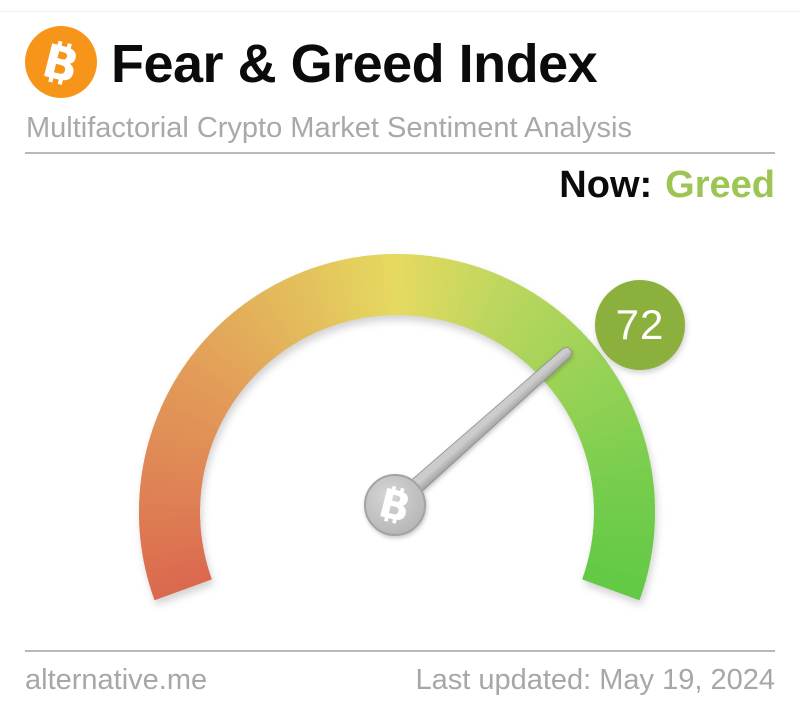  Describe the element at coordinates (116, 680) in the screenshot. I see `source-link: alternative.me` at that location.